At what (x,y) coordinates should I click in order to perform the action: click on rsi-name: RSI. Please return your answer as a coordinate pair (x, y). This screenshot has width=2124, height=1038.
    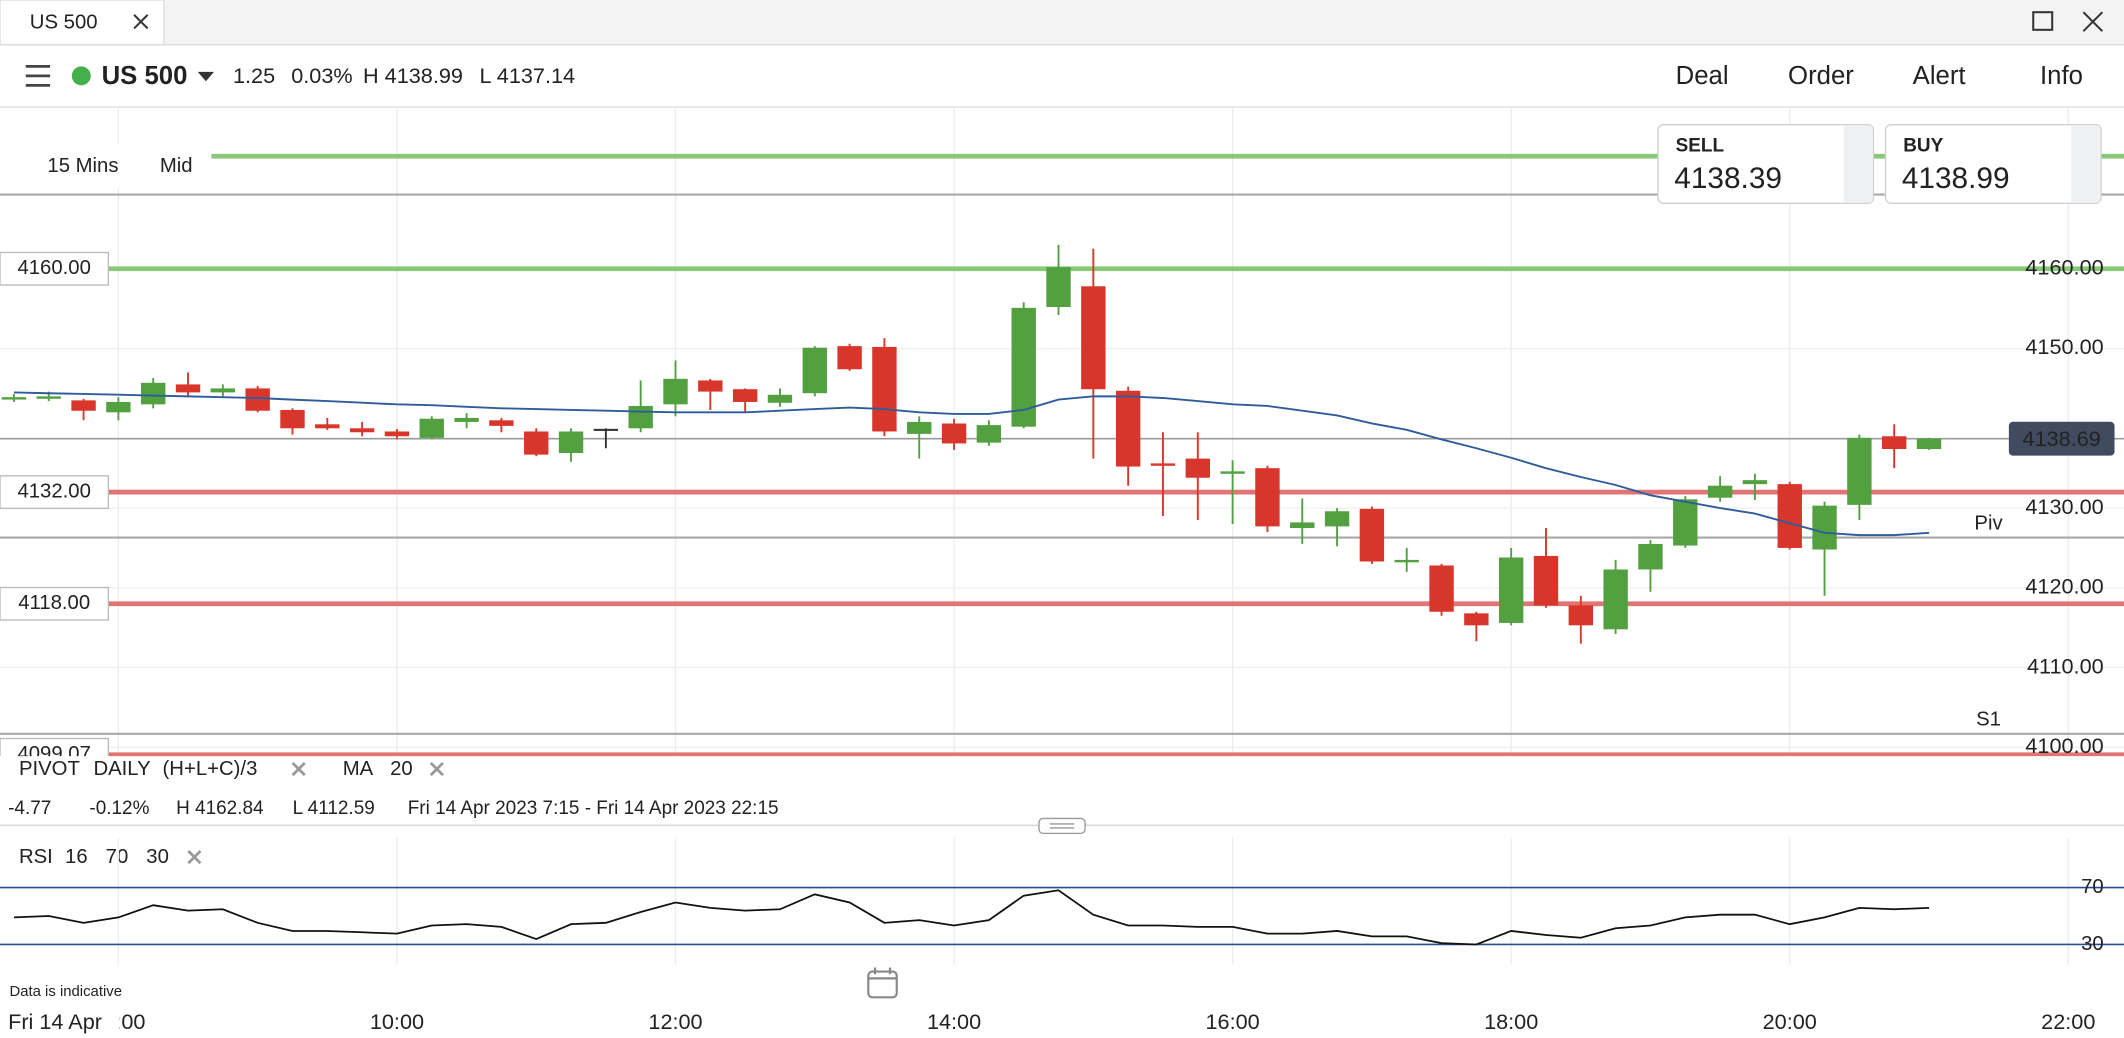
    Looking at the image, I should click on (36, 857).